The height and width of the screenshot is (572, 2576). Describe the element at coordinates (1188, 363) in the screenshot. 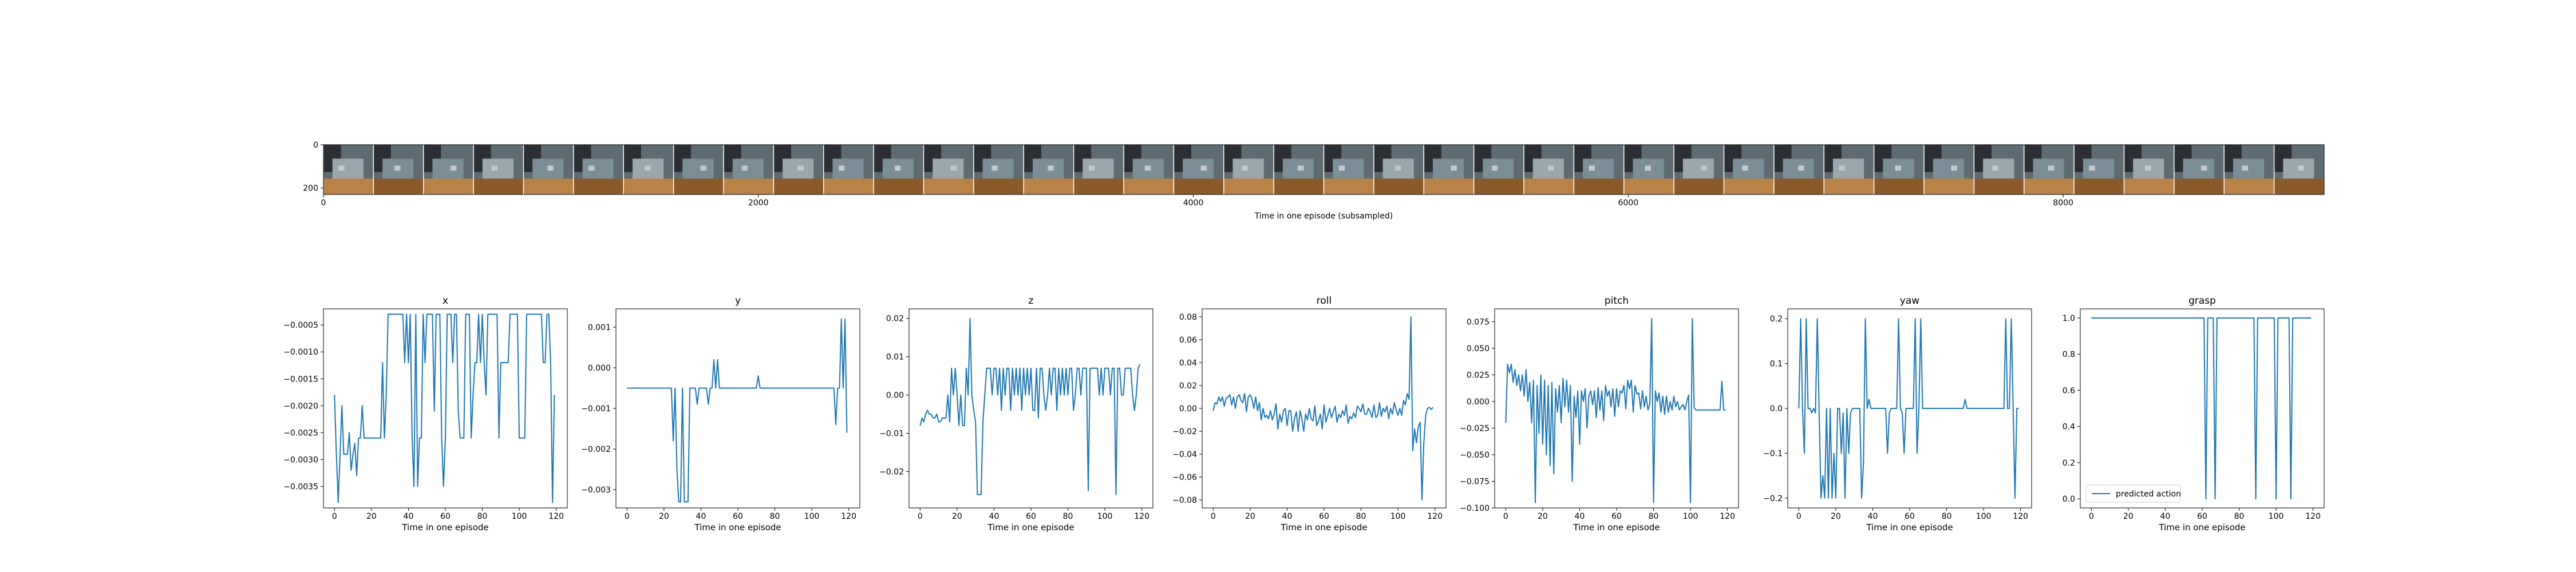

I see `y-tick-label: 0.04` at that location.